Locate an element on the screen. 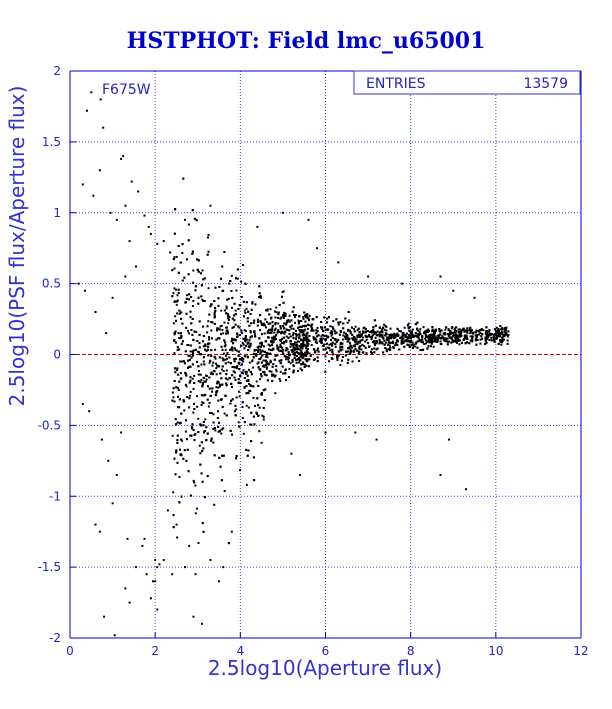 The width and height of the screenshot is (612, 709). x-tick-label: 4 is located at coordinates (241, 651).